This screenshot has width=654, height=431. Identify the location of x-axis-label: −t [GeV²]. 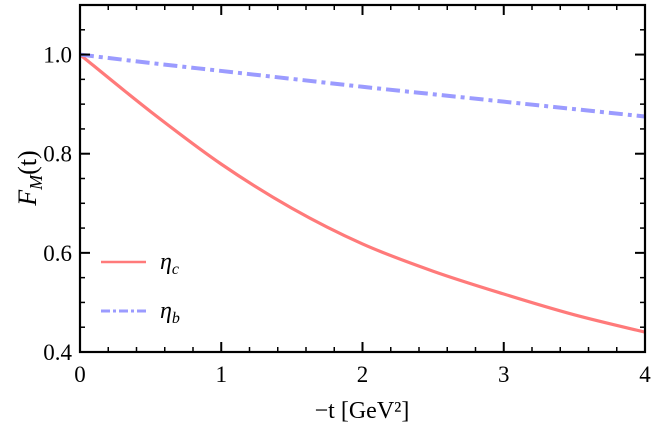
(362, 411).